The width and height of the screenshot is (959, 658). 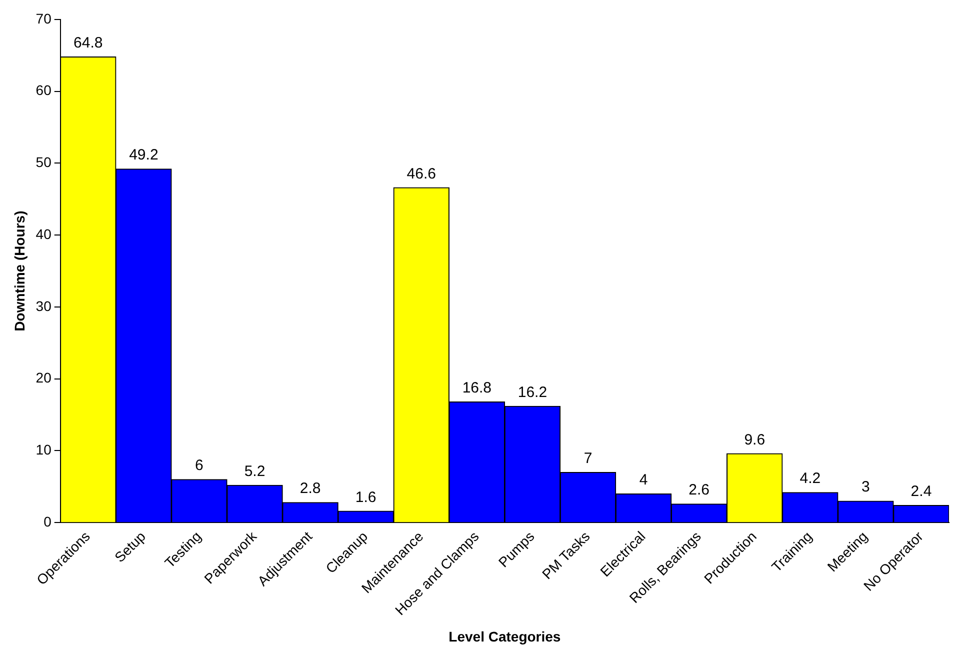 I want to click on data-label: 2.4, so click(x=921, y=491).